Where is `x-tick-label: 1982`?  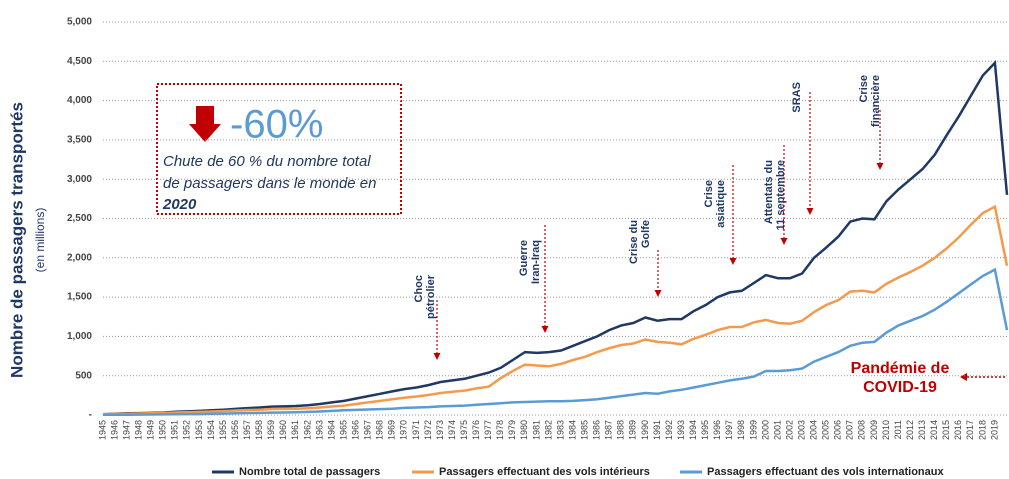
x-tick-label: 1982 is located at coordinates (548, 430).